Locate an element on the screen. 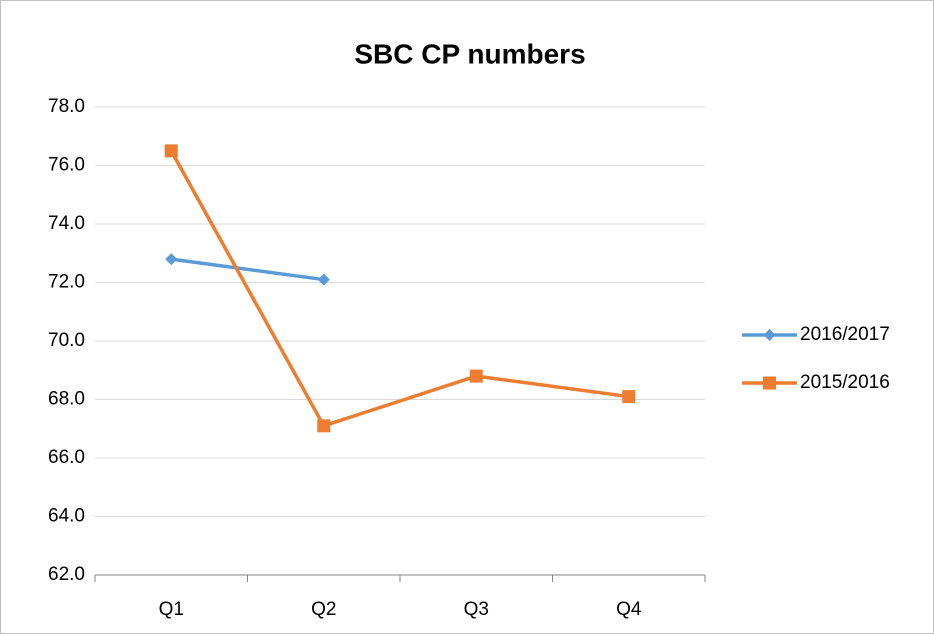  y-tick-label: 72.0 is located at coordinates (66, 282).